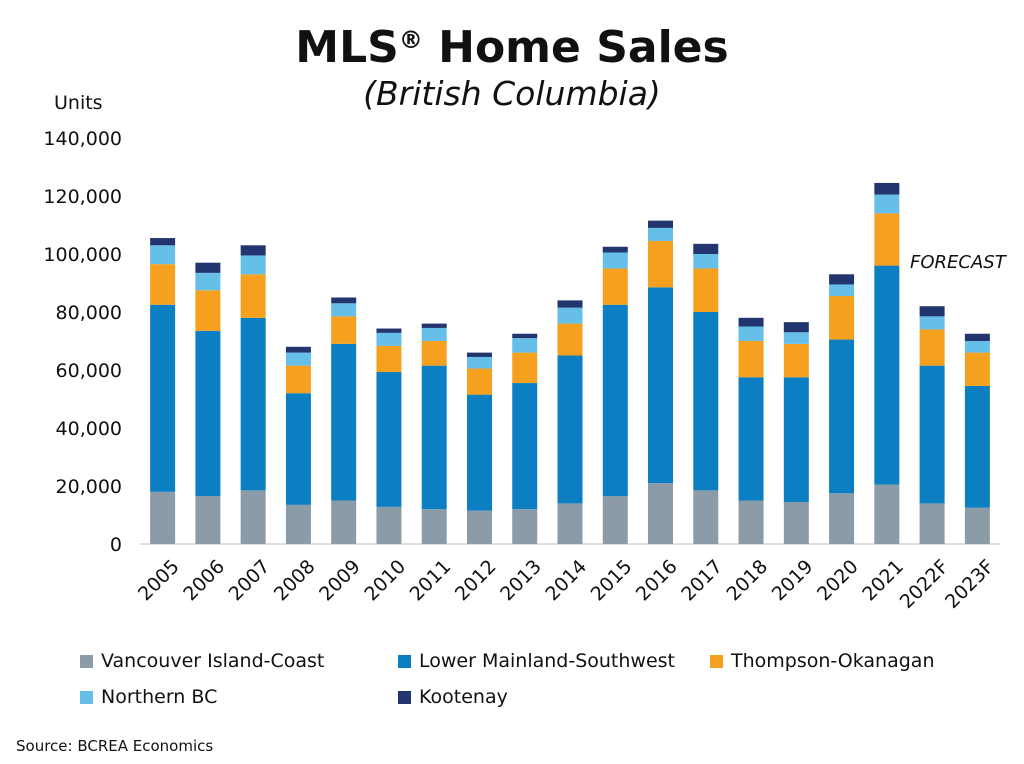 Image resolution: width=1024 pixels, height=764 pixels. I want to click on y-tick-label: 20,000, so click(89, 487).